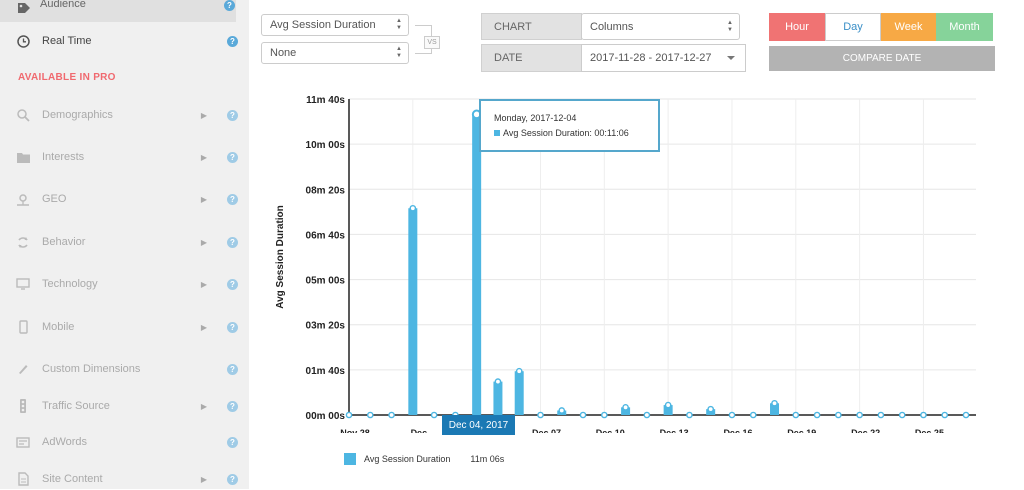 This screenshot has height=490, width=1024. I want to click on sidebar-item-label: Interests, so click(63, 157).